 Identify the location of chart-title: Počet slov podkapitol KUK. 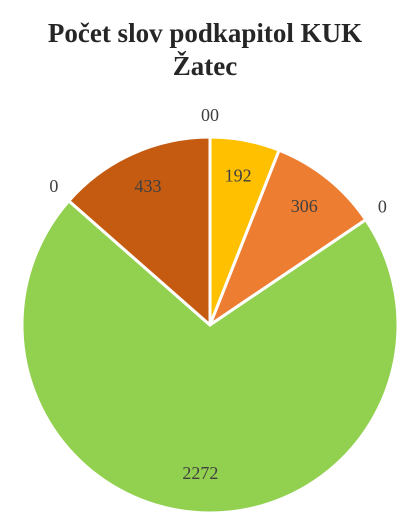
(205, 33).